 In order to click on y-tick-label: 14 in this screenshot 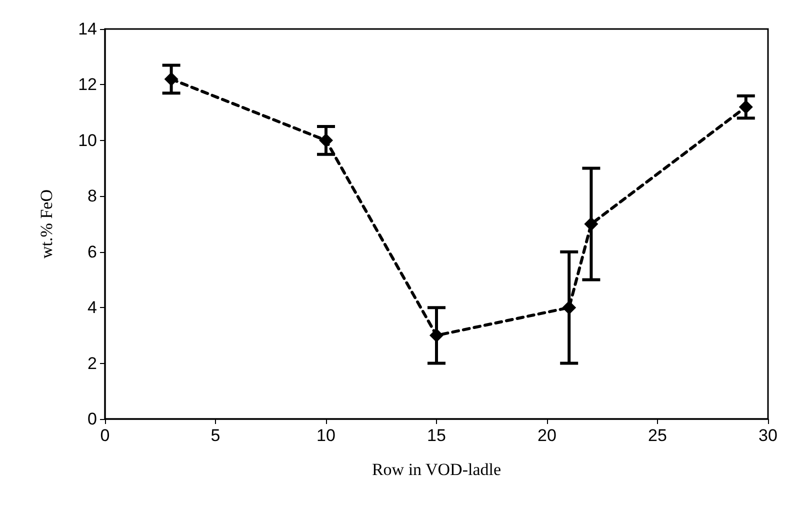, I will do `click(87, 29)`.